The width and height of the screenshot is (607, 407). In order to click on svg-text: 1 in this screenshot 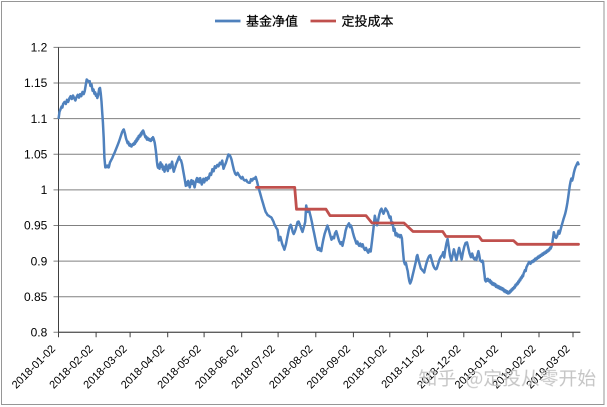, I will do `click(44, 190)`.